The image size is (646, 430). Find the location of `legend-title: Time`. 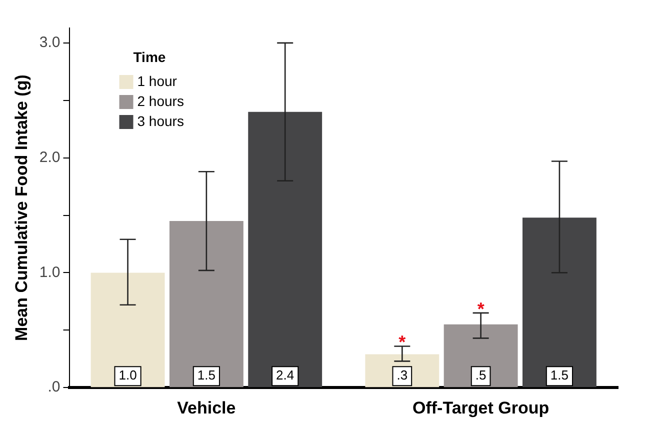

legend-title: Time is located at coordinates (149, 56).